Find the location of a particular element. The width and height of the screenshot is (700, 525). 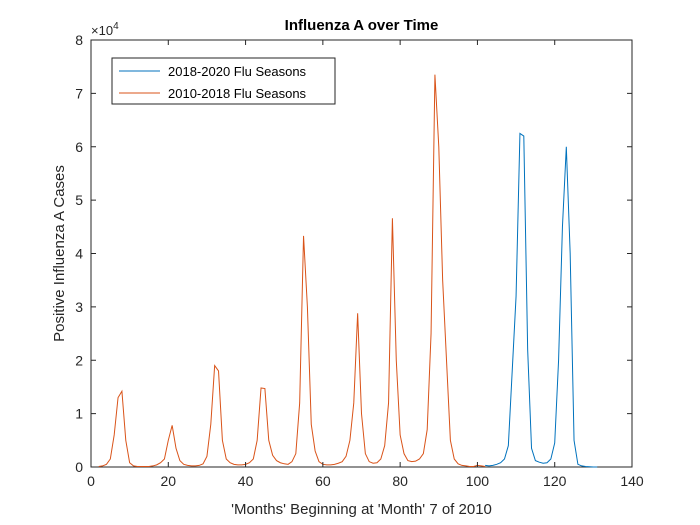

y-tick-label: 6 is located at coordinates (79, 147).